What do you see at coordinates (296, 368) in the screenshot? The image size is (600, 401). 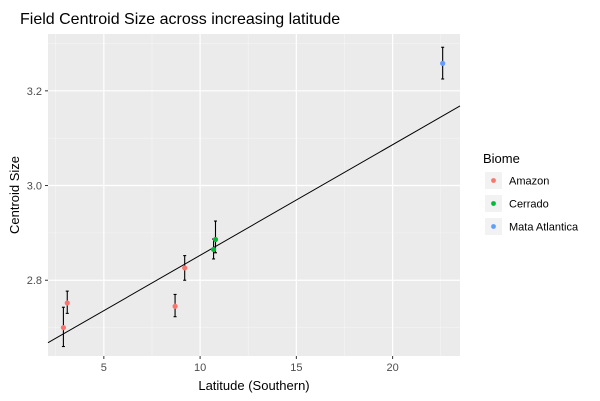 I see `x-tick-label: 15` at bounding box center [296, 368].